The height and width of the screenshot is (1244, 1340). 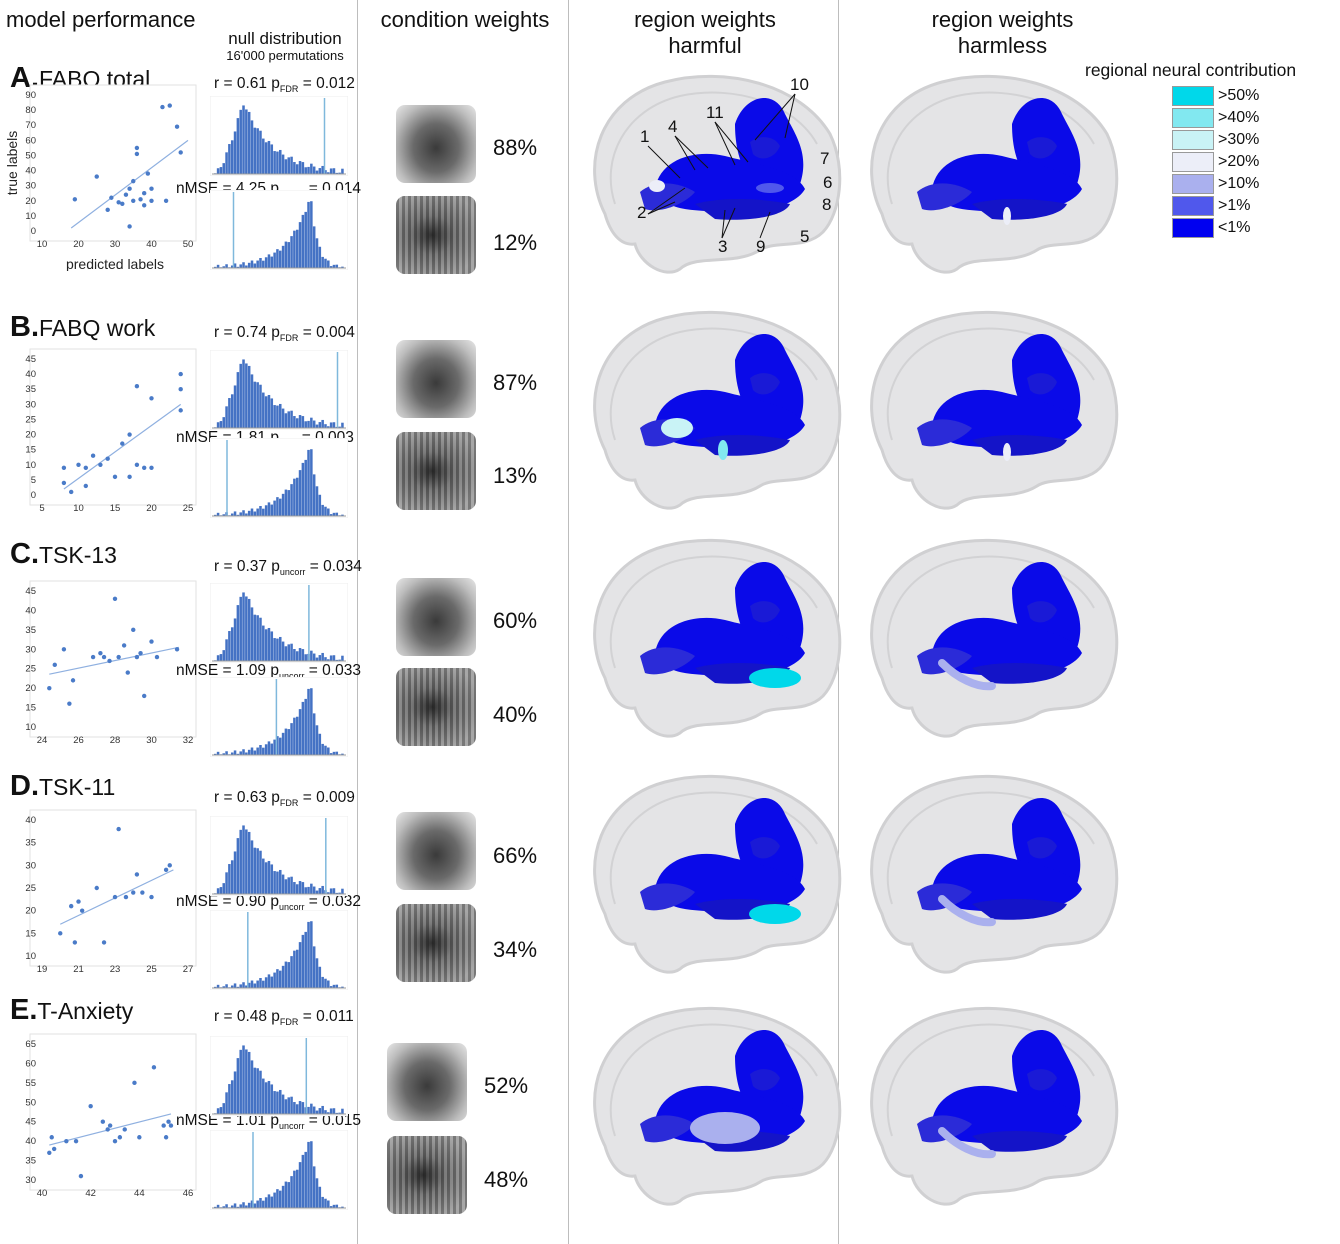 What do you see at coordinates (188, 508) in the screenshot?
I see `x-tick-label: 25` at bounding box center [188, 508].